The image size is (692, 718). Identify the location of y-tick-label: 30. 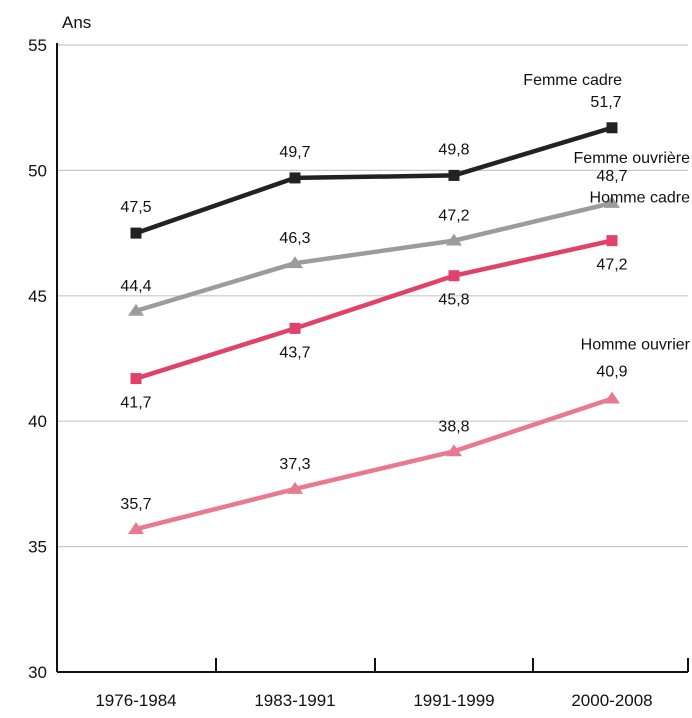
(37, 672).